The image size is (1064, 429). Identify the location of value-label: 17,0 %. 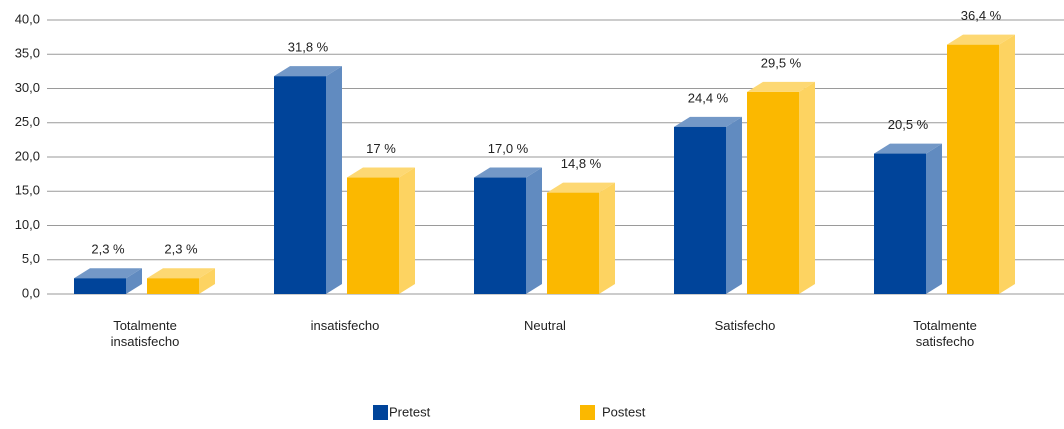
(508, 148).